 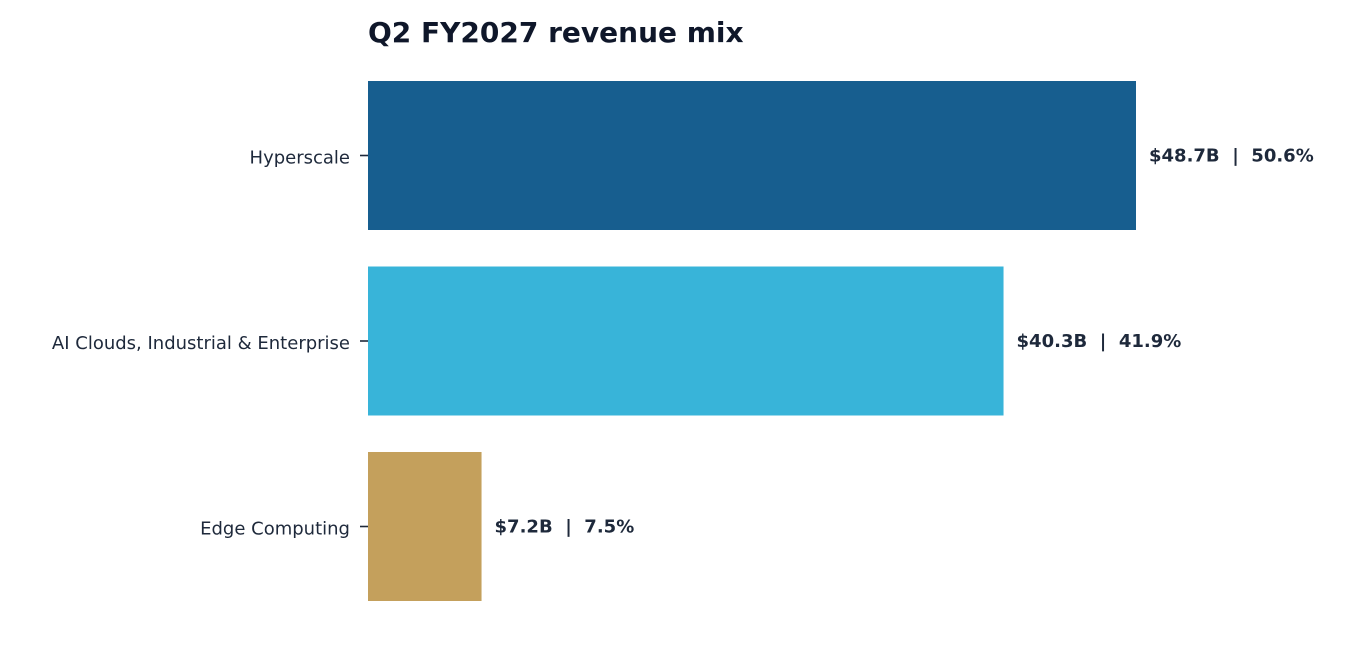 What do you see at coordinates (1231, 156) in the screenshot?
I see `value-label-0: $48.7B | 50.6%` at bounding box center [1231, 156].